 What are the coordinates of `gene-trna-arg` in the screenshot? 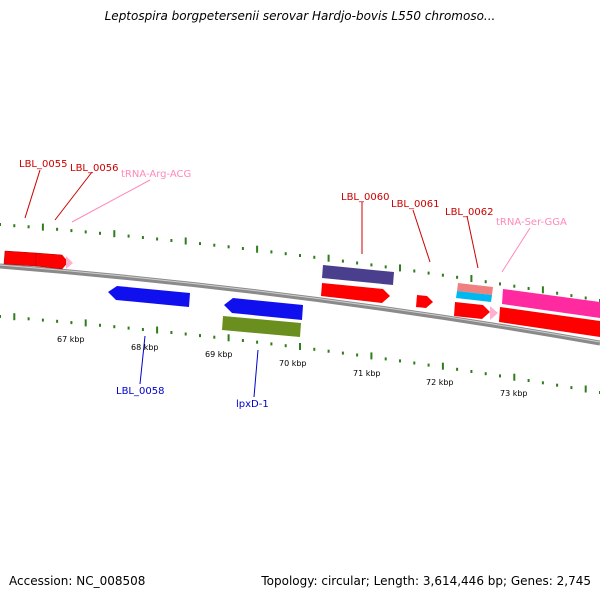 It's located at (69, 262).